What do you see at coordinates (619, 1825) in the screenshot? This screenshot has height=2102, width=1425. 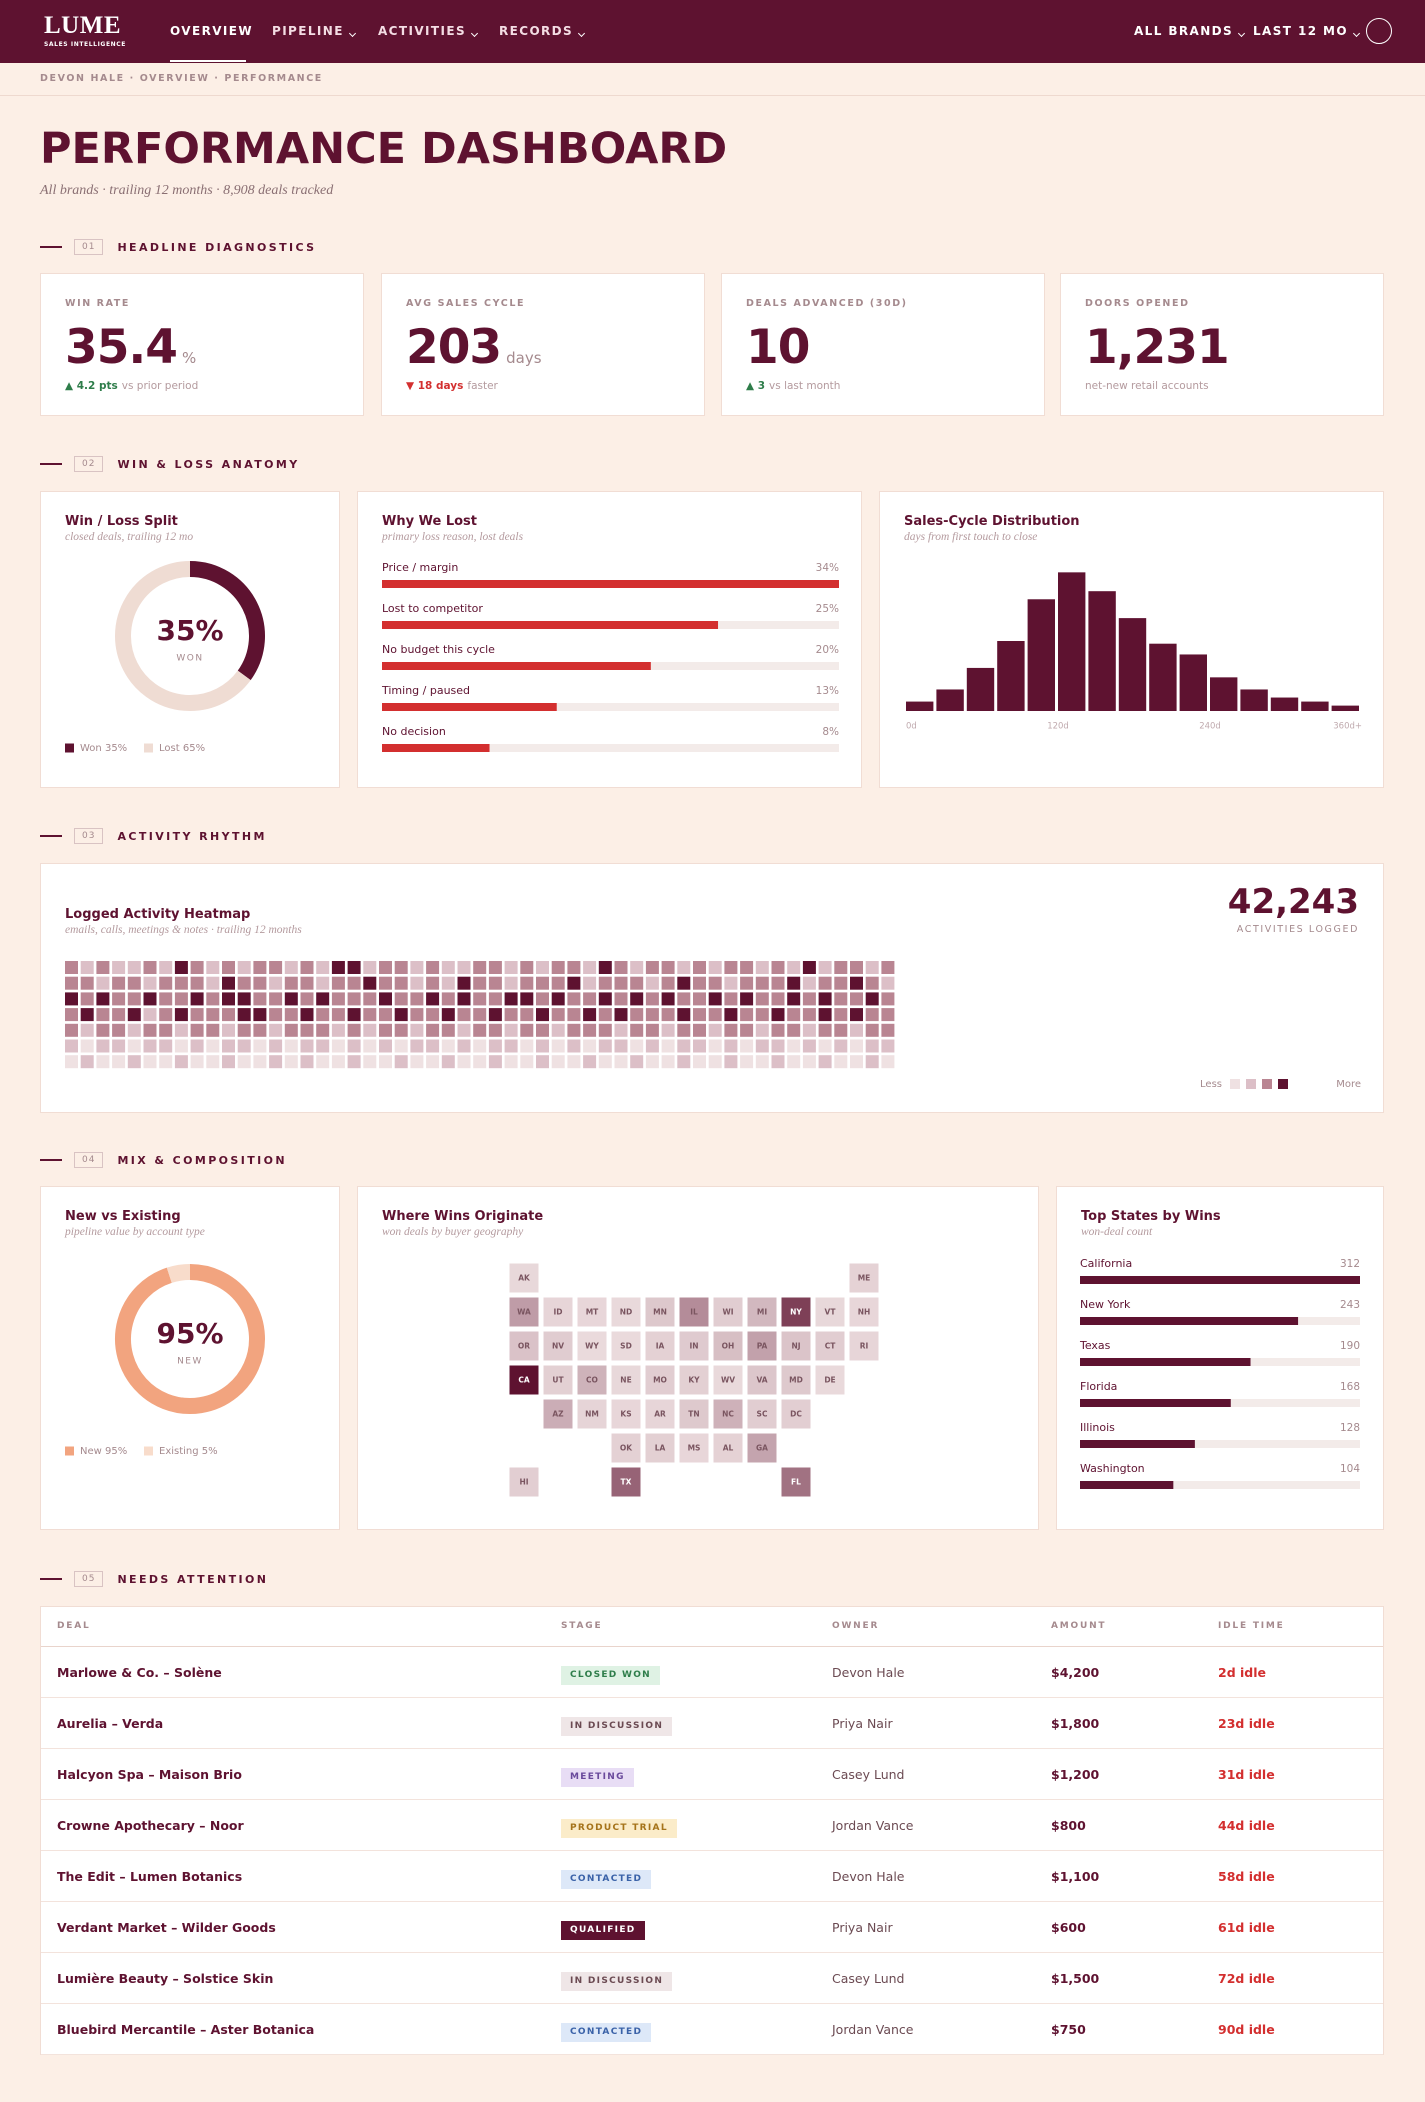 I see `cell: PRODUCT TRIAL` at bounding box center [619, 1825].